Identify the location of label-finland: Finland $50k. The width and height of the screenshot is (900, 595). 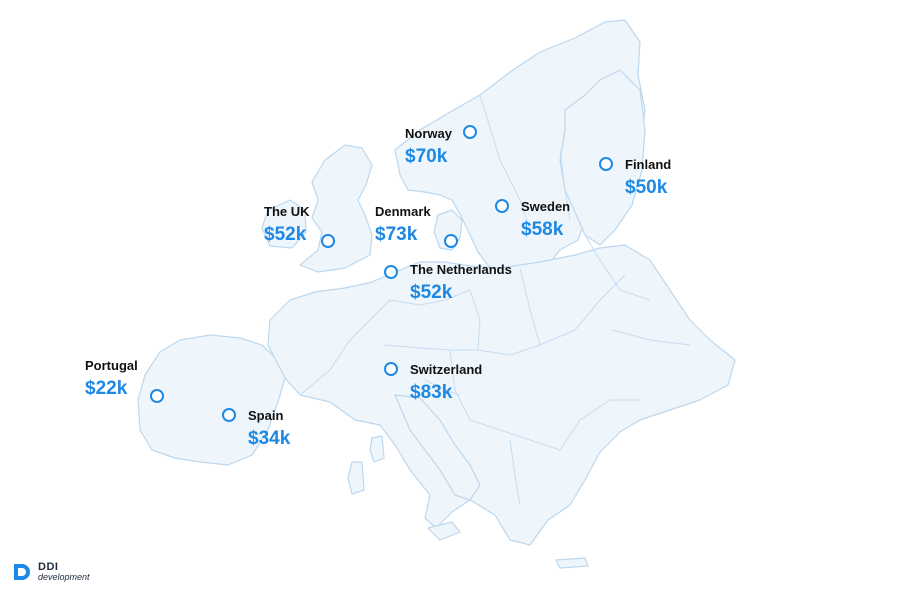
(648, 178).